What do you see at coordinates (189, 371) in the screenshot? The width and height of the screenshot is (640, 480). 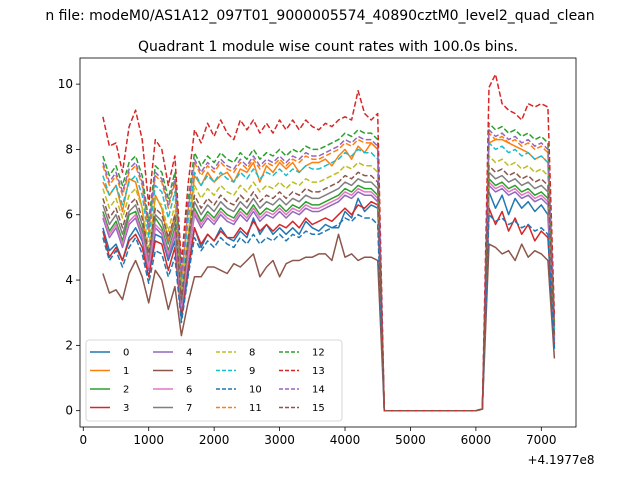 I see `legend-label-5: 5` at bounding box center [189, 371].